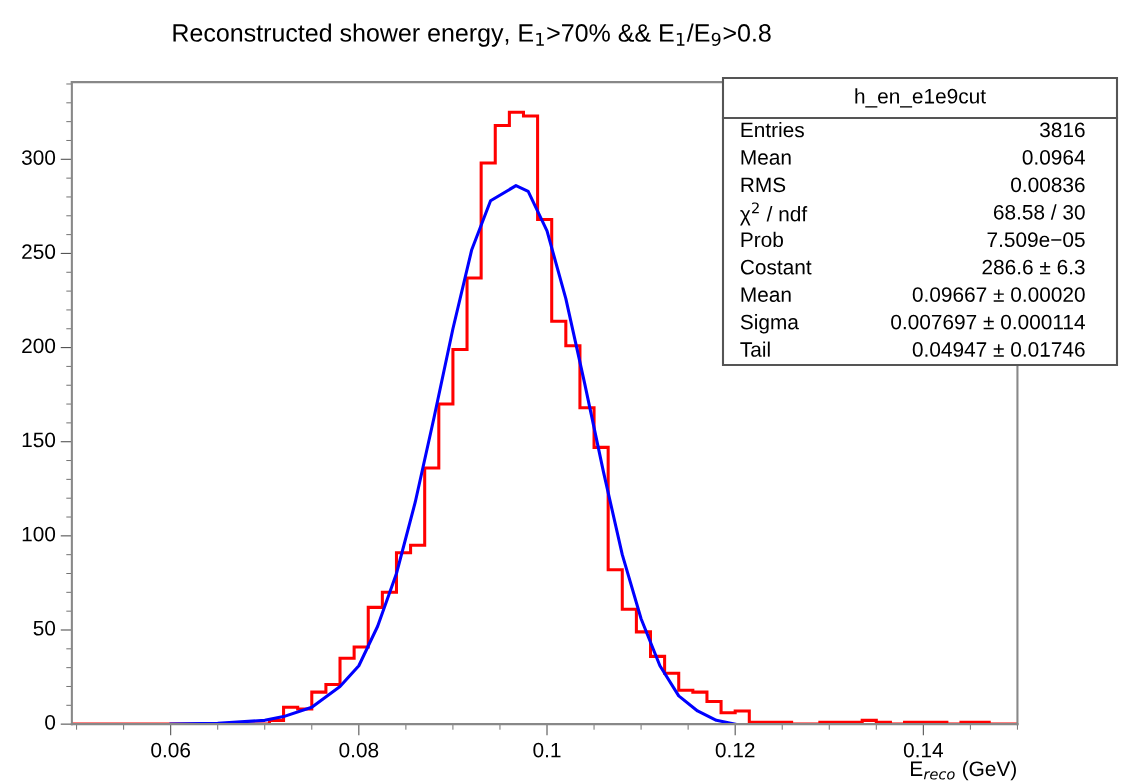 Image resolution: width=1123 pixels, height=782 pixels. What do you see at coordinates (547, 750) in the screenshot?
I see `x-tick-label: 0.1` at bounding box center [547, 750].